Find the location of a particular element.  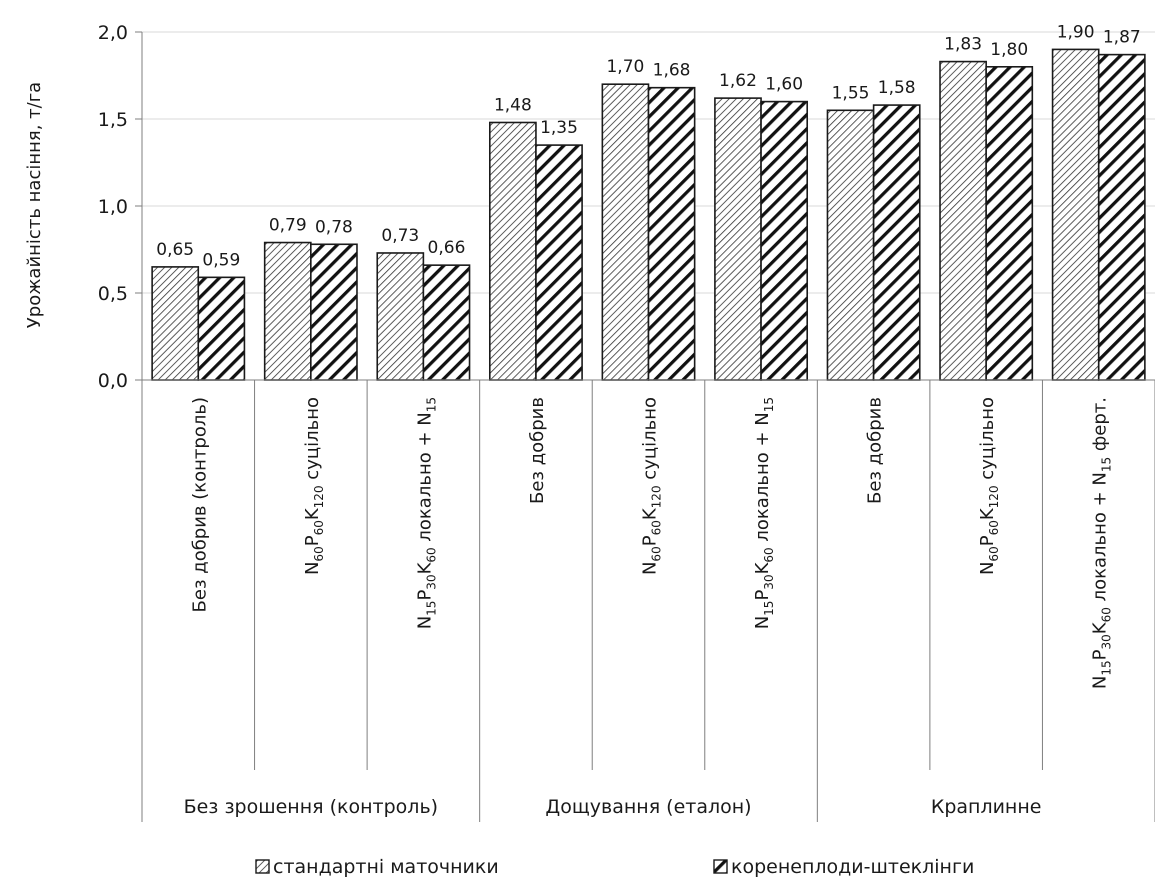

data-label: 1,80 is located at coordinates (1009, 50).